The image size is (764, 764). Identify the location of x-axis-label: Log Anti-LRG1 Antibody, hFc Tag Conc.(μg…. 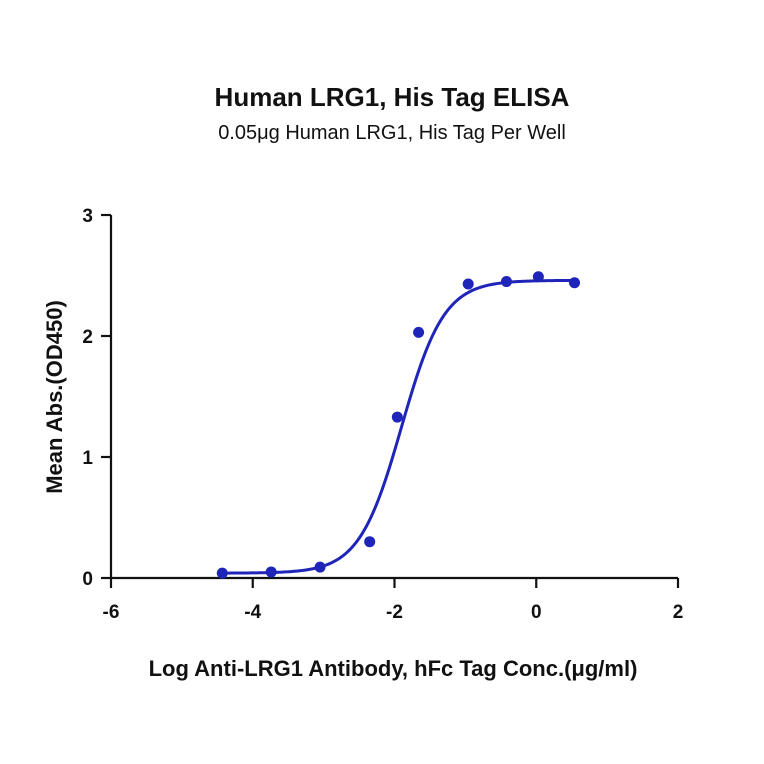
(393, 668).